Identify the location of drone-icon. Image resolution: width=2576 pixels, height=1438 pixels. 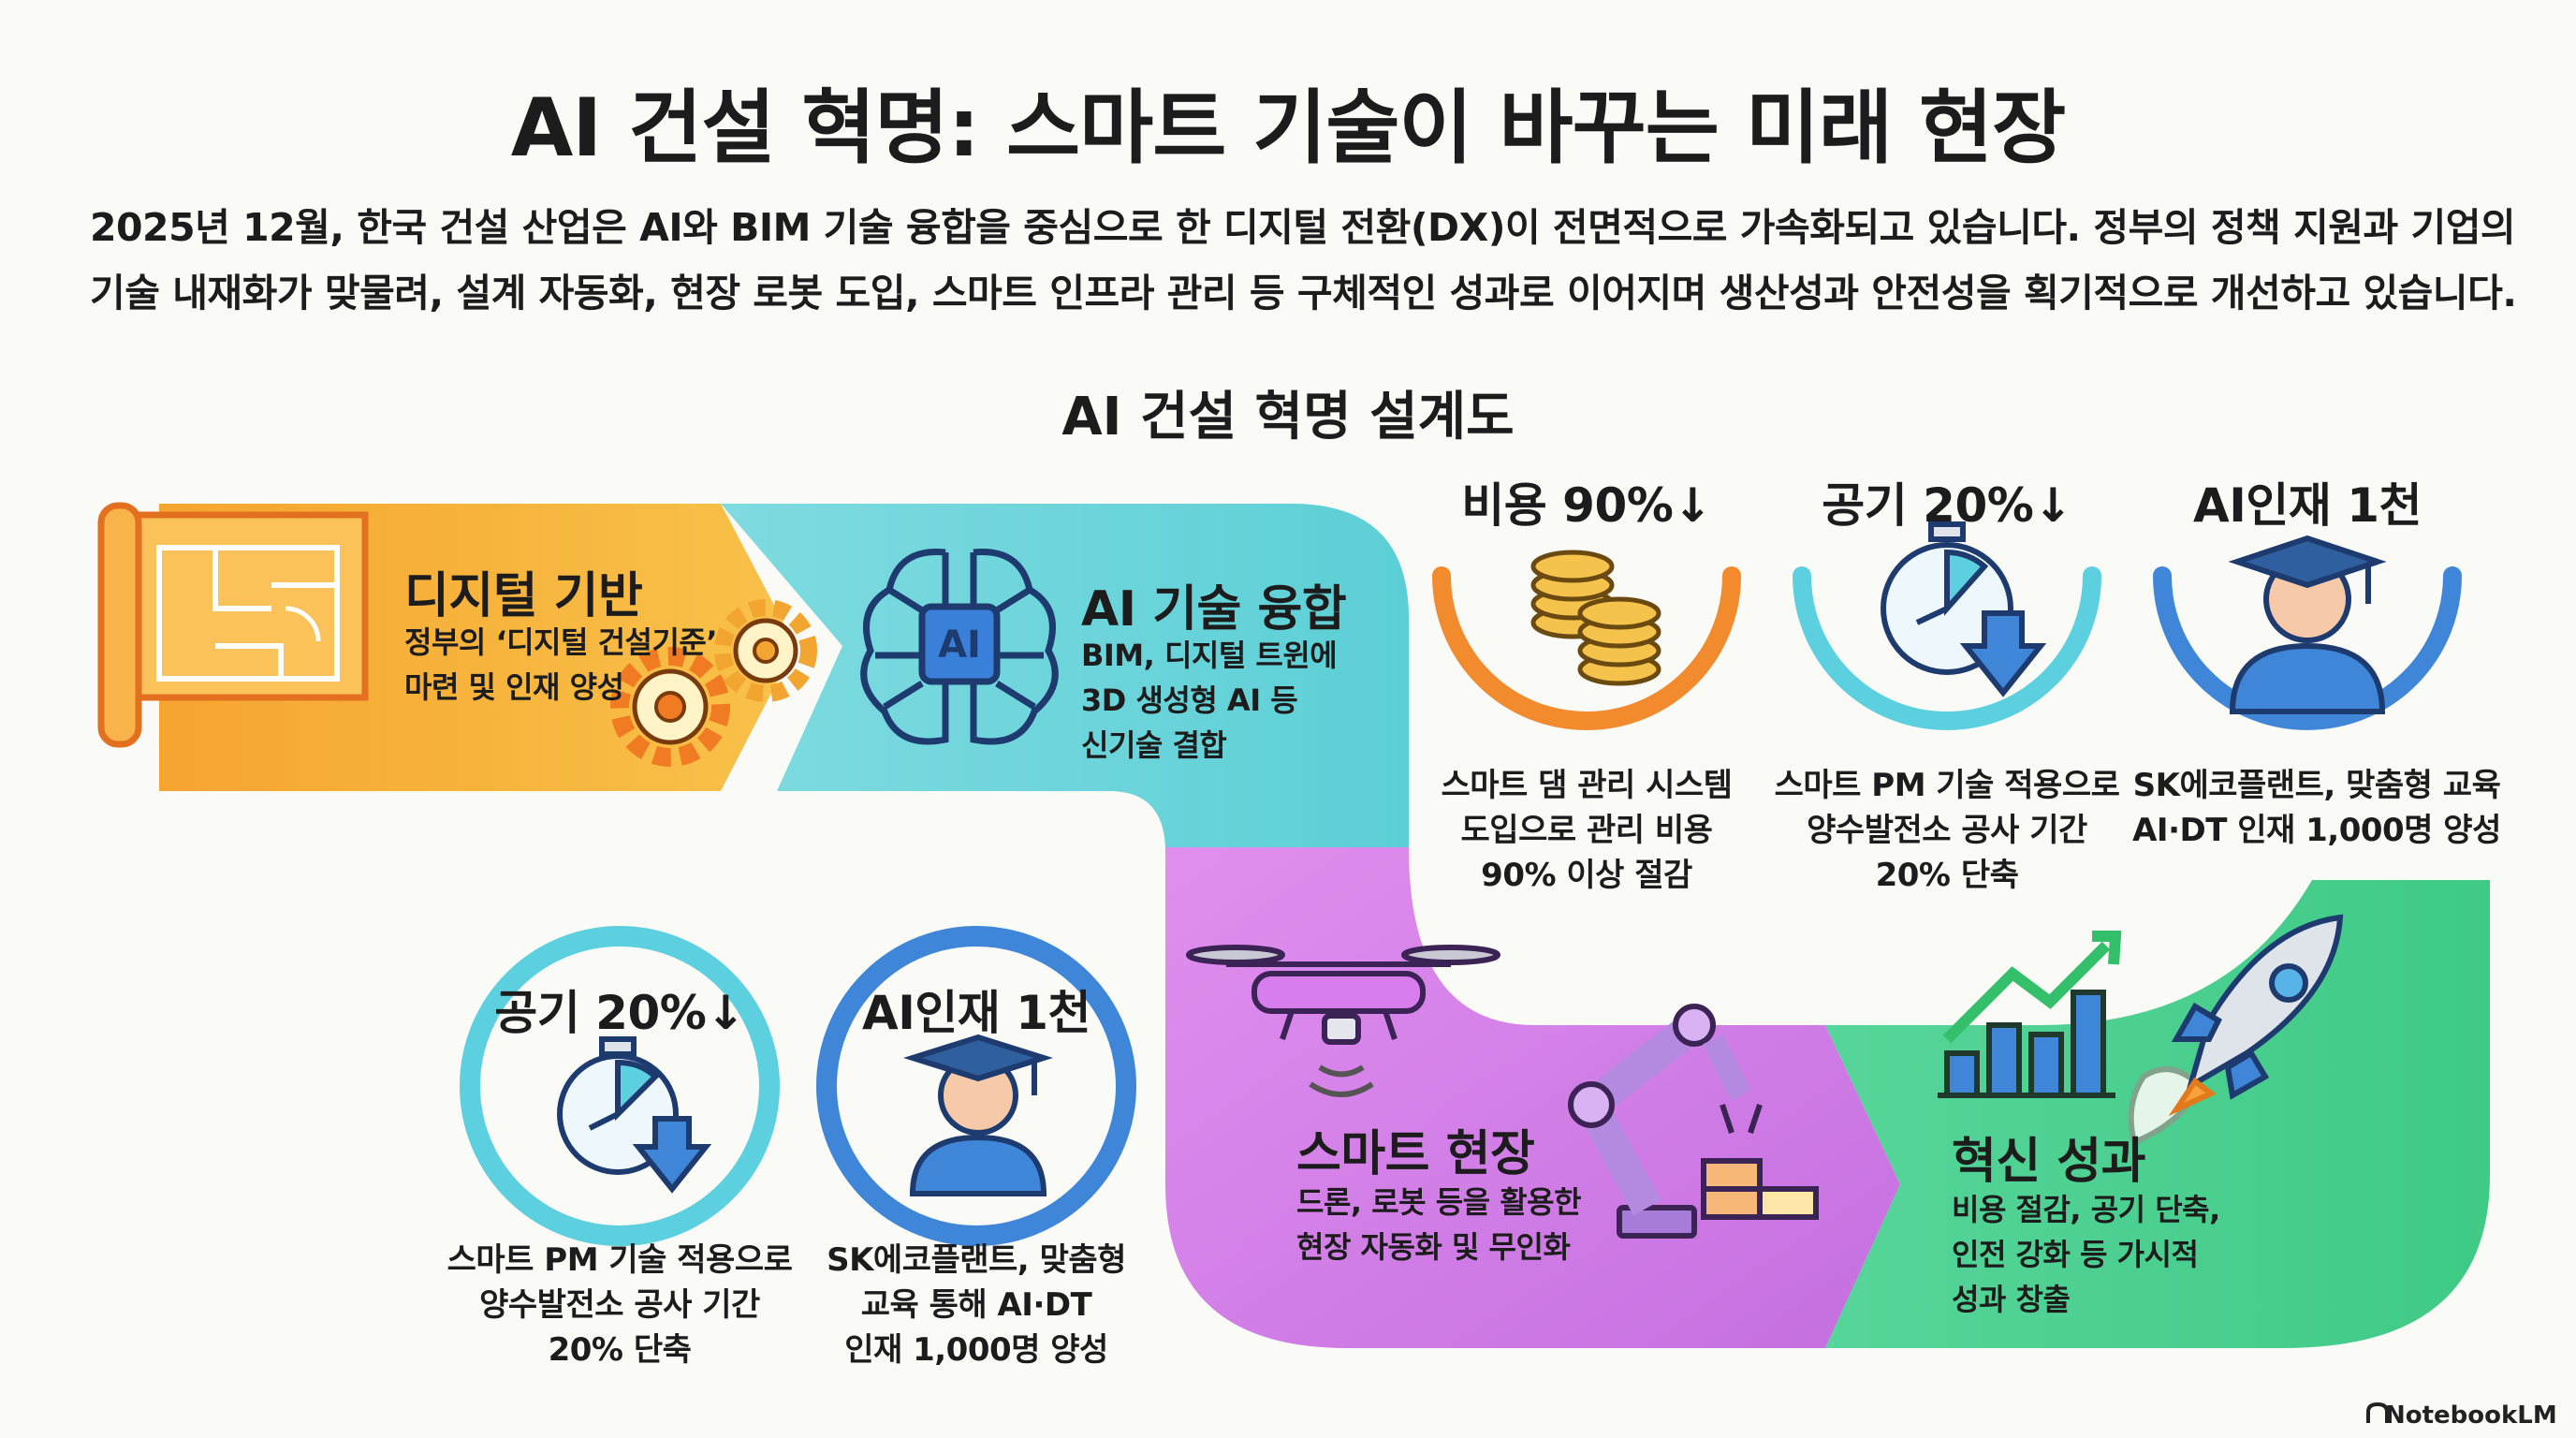
(1343, 1021).